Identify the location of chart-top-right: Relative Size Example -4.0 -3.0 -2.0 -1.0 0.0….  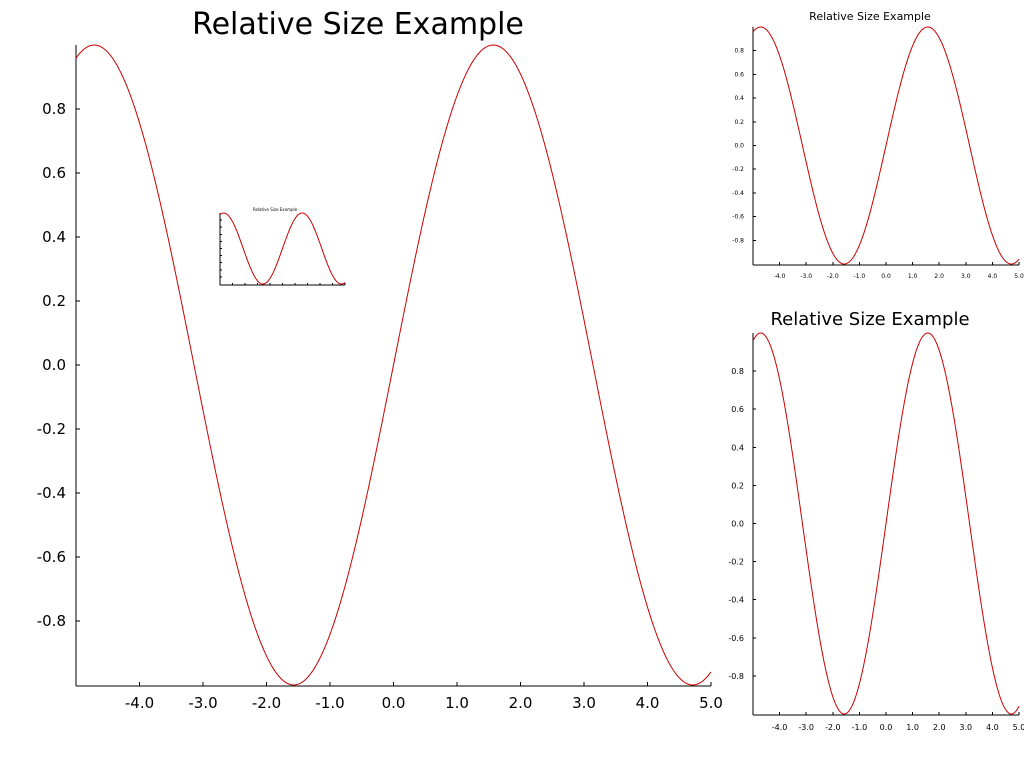
(878, 145).